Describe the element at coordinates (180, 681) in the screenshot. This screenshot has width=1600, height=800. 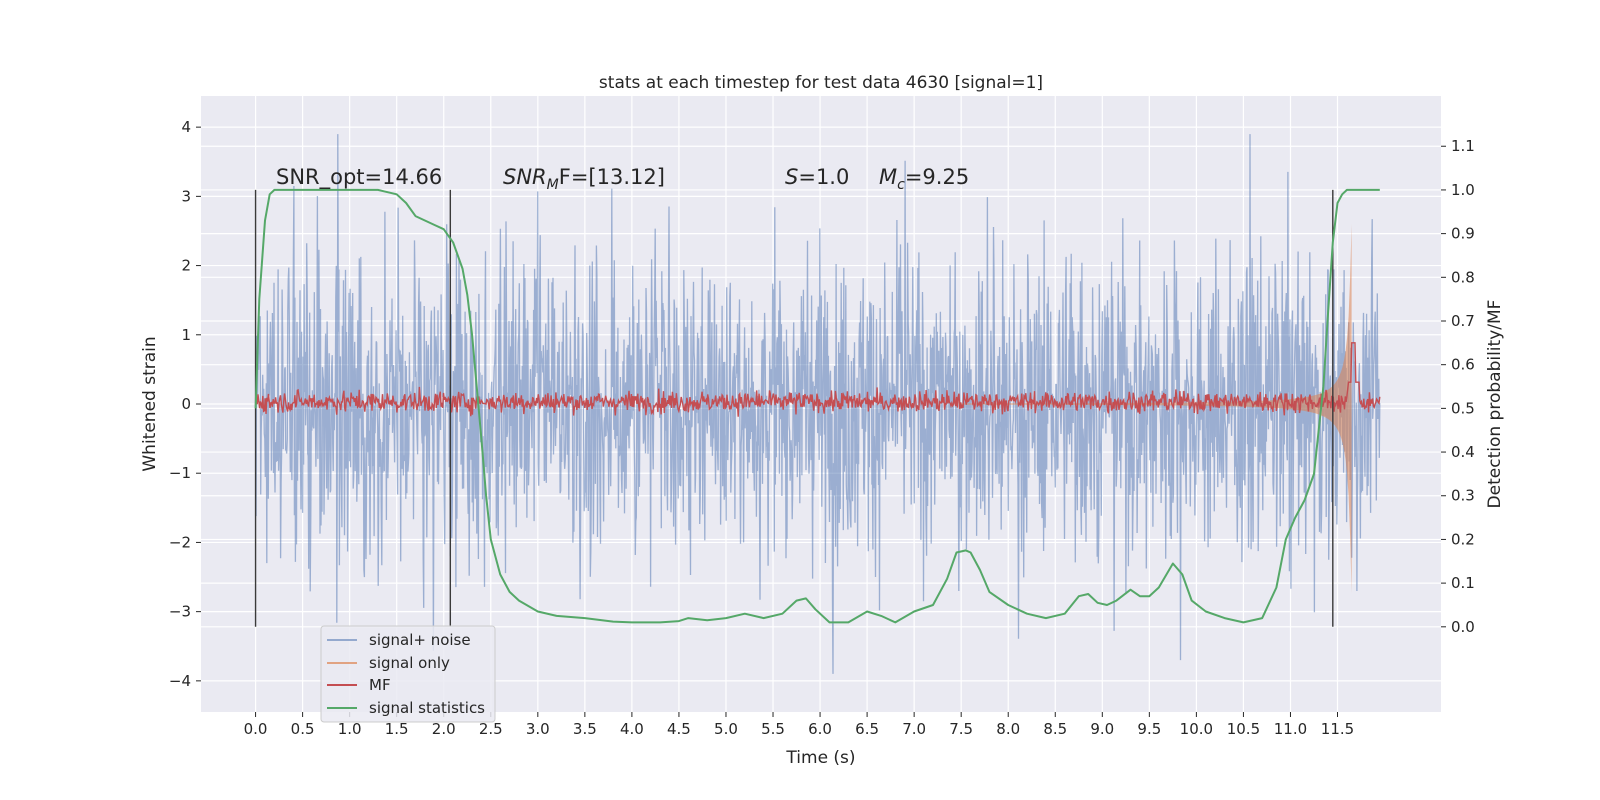
I see `y-tick-label-left: −4` at that location.